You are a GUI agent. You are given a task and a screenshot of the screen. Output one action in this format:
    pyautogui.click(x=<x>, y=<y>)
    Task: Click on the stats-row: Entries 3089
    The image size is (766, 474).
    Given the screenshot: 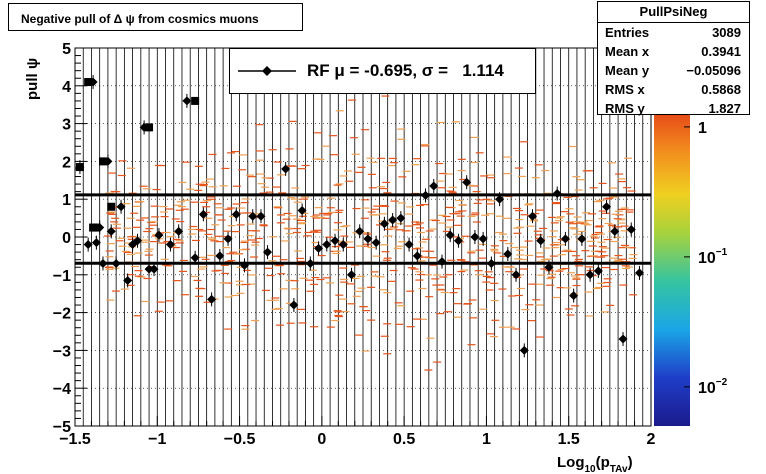 What is the action you would take?
    pyautogui.click(x=673, y=32)
    